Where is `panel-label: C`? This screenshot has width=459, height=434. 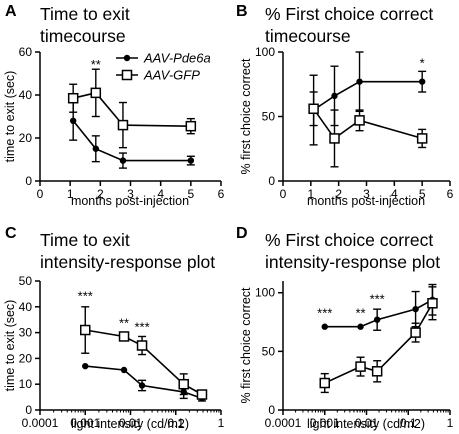
panel-label: C is located at coordinates (11, 233).